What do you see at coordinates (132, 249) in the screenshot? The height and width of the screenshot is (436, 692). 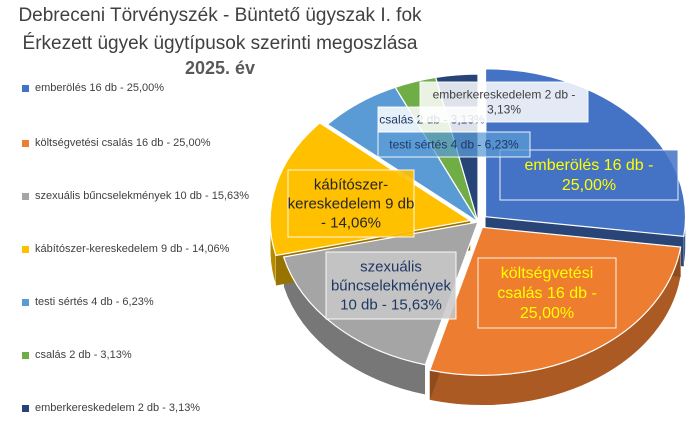 I see `legend-label: kábítószer-kereskedelem 9 db - 14,06%` at bounding box center [132, 249].